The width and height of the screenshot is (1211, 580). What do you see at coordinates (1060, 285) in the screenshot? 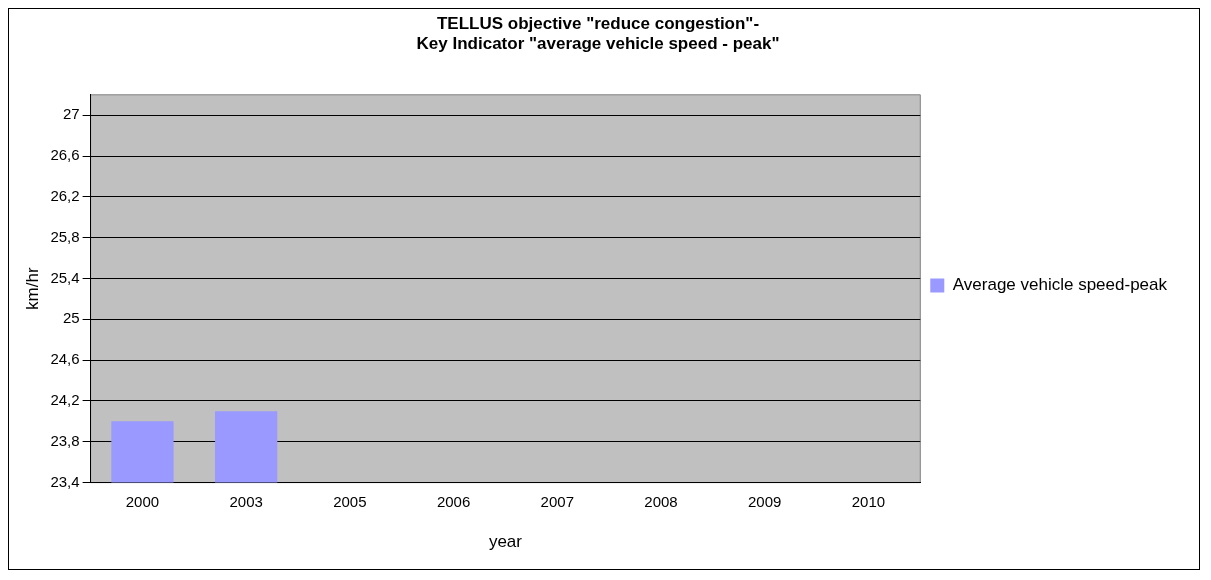
I see `legend-label: Average vehicle speed-peak` at bounding box center [1060, 285].